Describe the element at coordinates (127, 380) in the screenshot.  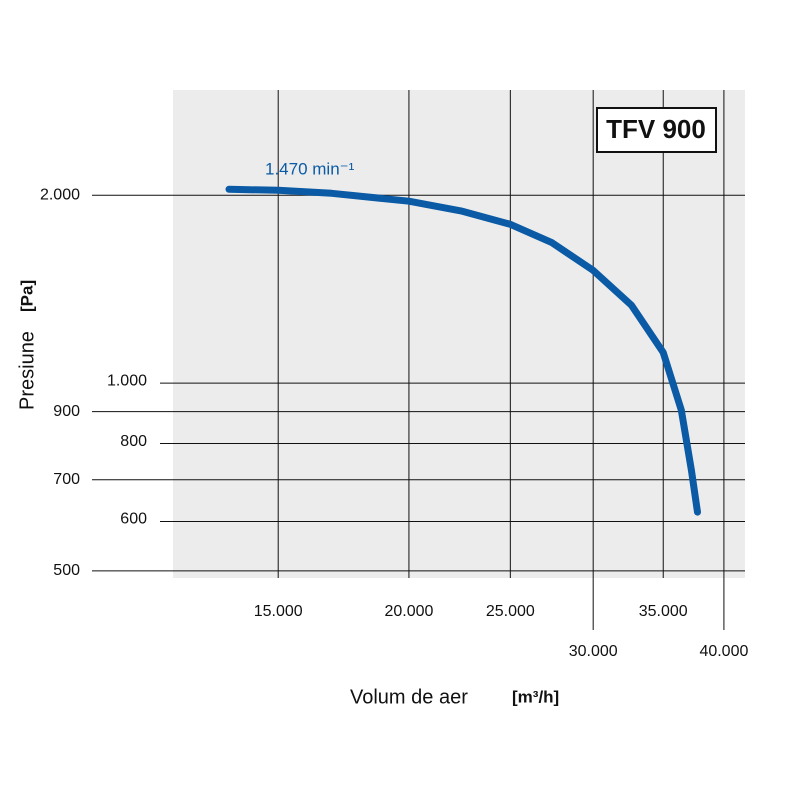
I see `y-tick-label: 1.000` at that location.